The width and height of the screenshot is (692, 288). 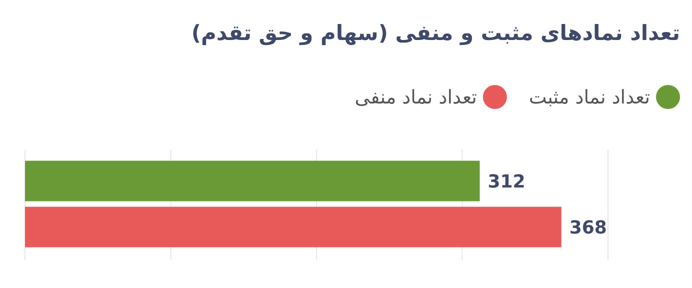 What do you see at coordinates (415, 97) in the screenshot?
I see `legend-label: تعداد نماد منفی` at bounding box center [415, 97].